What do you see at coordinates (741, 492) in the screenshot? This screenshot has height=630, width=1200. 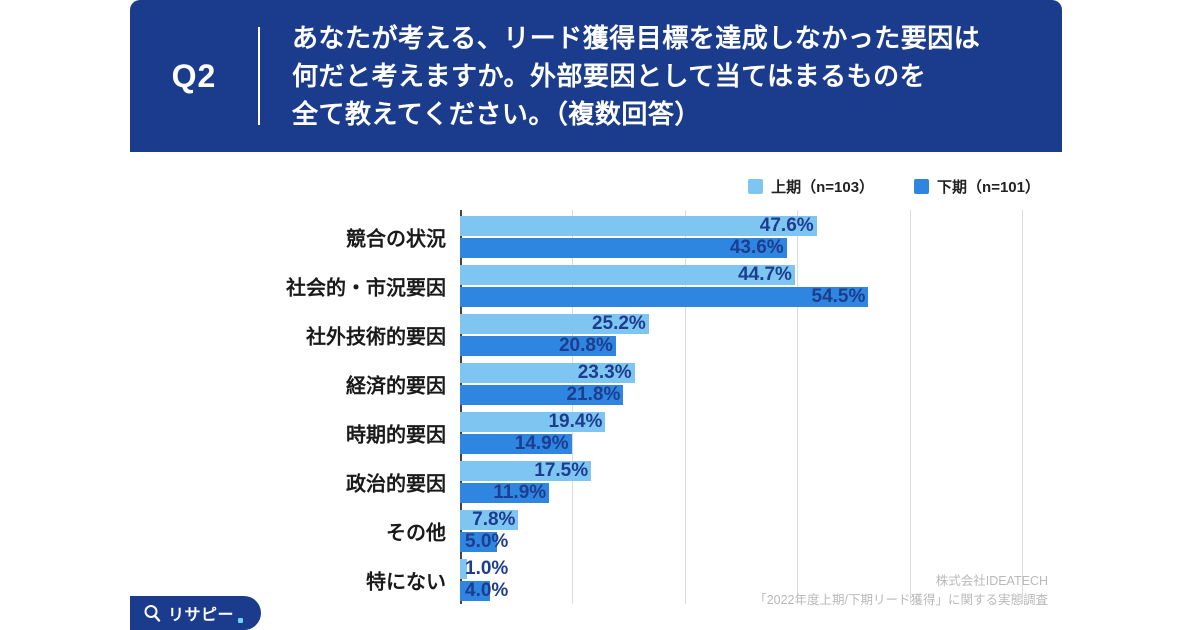 I see `bar-track: 11.9%` at bounding box center [741, 492].